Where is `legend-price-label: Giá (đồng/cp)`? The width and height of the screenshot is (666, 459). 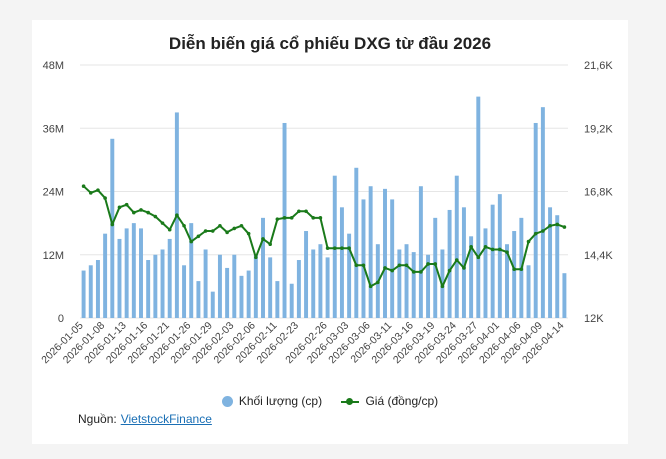 legend-price-label: Giá (đồng/cp) is located at coordinates (402, 401).